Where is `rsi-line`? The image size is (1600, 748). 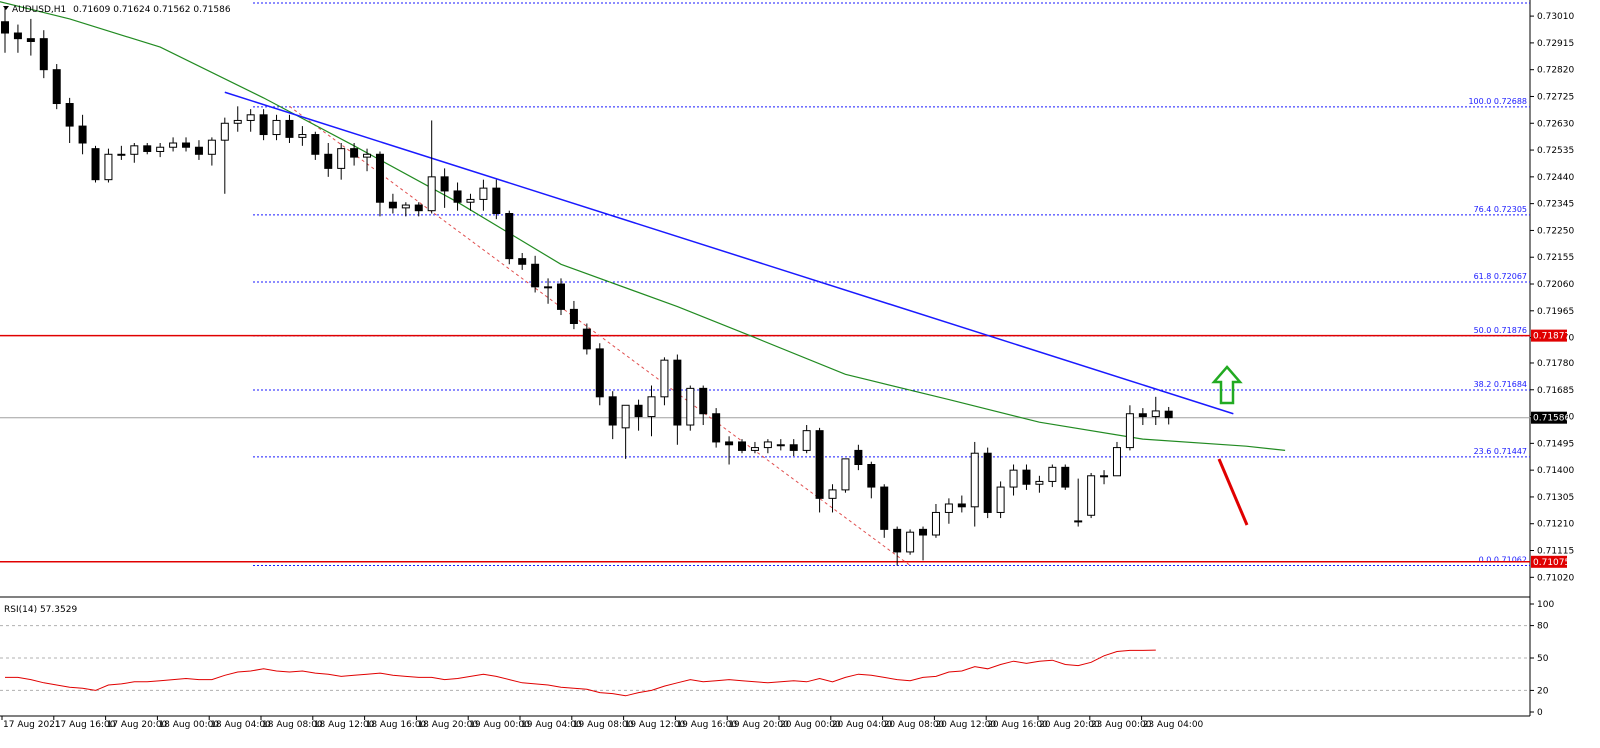
rsi-line is located at coordinates (580, 673).